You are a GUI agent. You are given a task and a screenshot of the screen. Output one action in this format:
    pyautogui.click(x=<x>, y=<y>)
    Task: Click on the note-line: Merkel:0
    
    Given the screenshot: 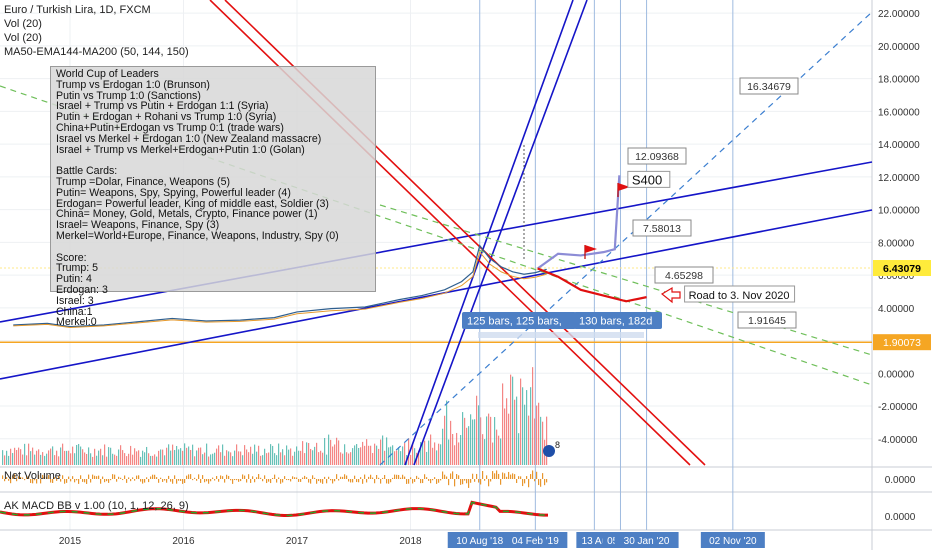 What is the action you would take?
    pyautogui.click(x=76, y=322)
    